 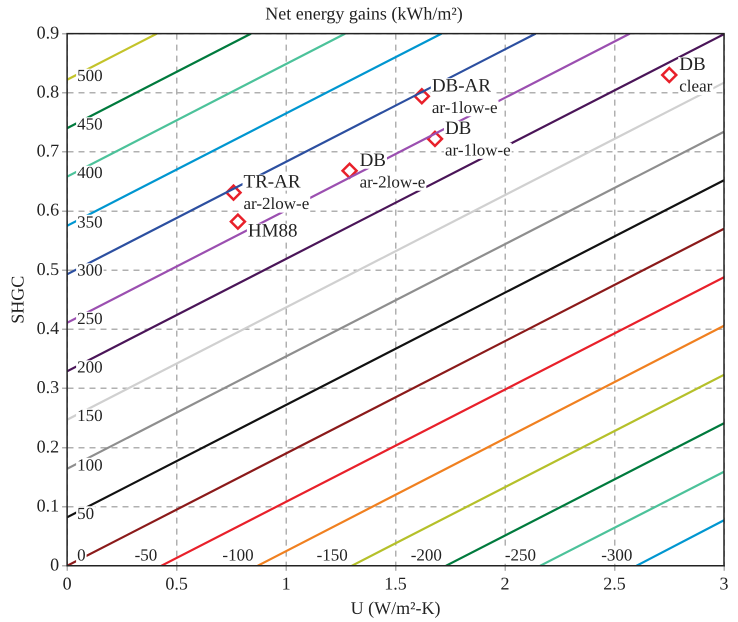 What do you see at coordinates (48, 328) in the screenshot?
I see `y-tick-label: 0.4` at bounding box center [48, 328].